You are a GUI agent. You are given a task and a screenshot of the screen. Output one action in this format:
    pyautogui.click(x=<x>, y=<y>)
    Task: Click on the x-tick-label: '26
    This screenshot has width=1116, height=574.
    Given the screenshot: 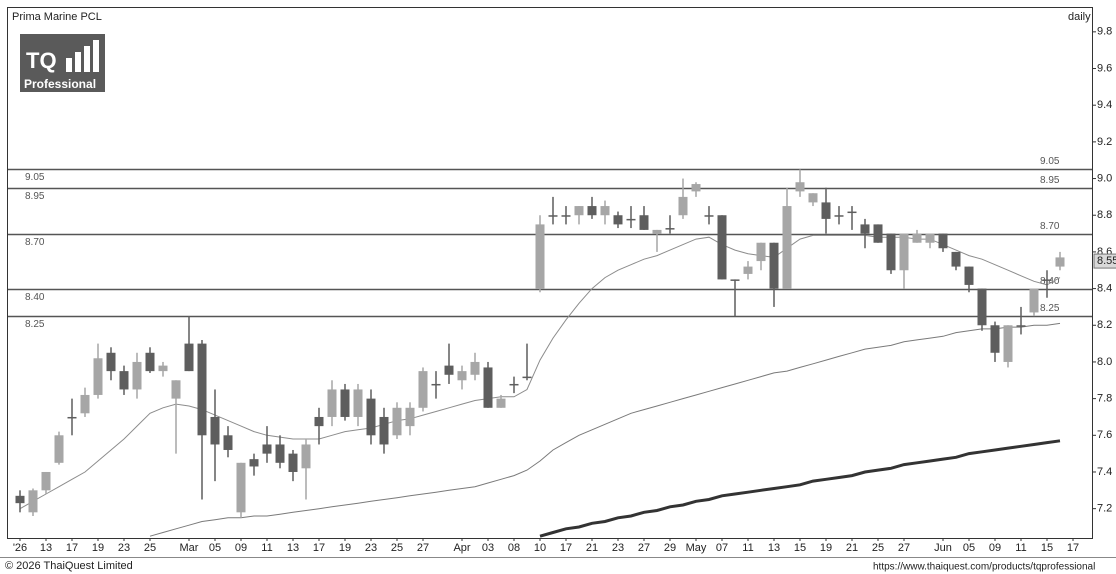 What is the action you would take?
    pyautogui.click(x=20, y=548)
    